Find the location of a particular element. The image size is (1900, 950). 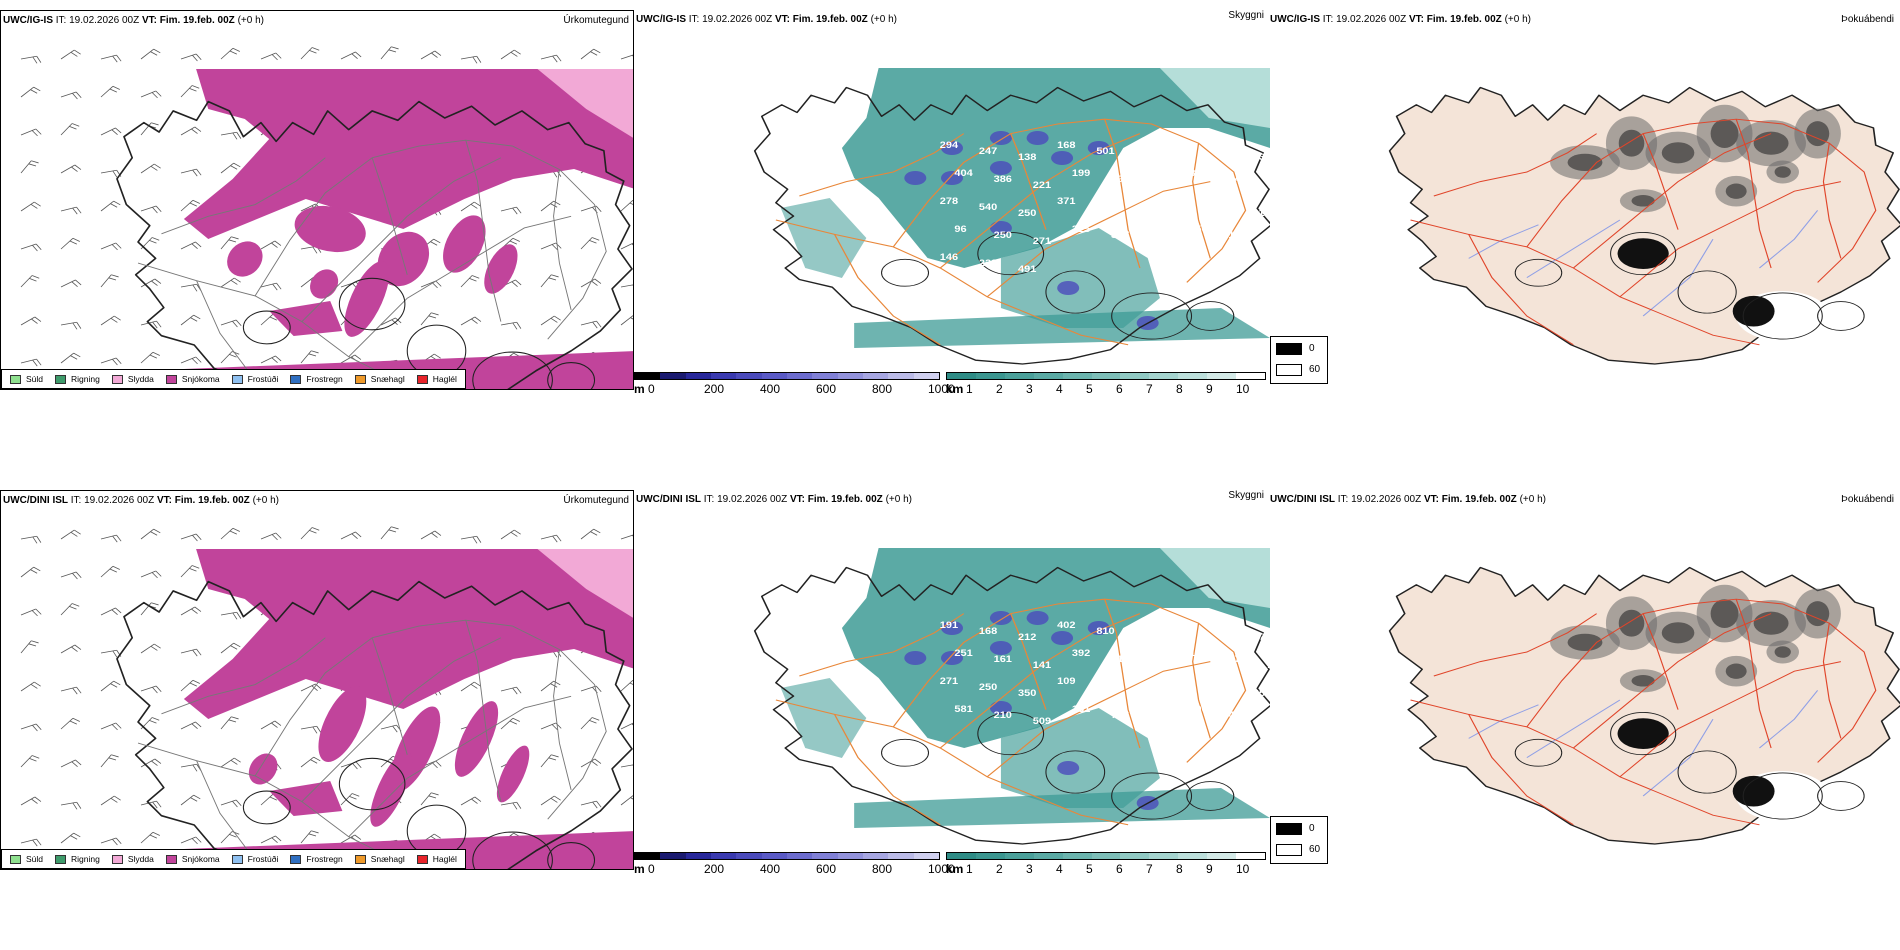

visibility-value-label: 885 is located at coordinates (1223, 208).